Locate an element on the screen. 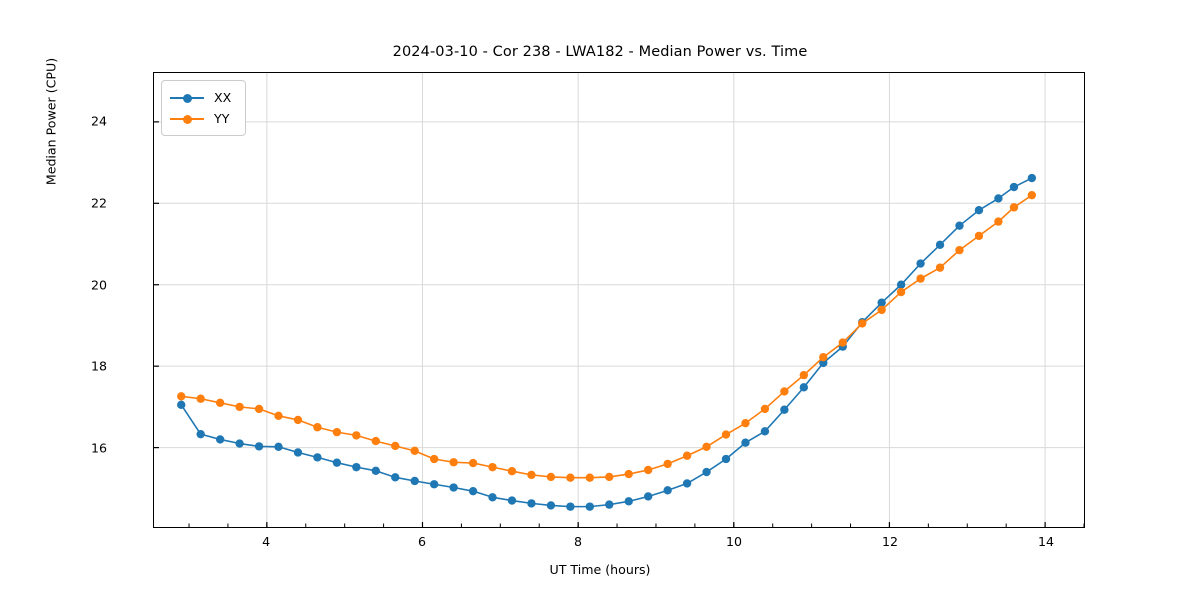 The image size is (1200, 600). y-tick-label: 22 is located at coordinates (98, 203).